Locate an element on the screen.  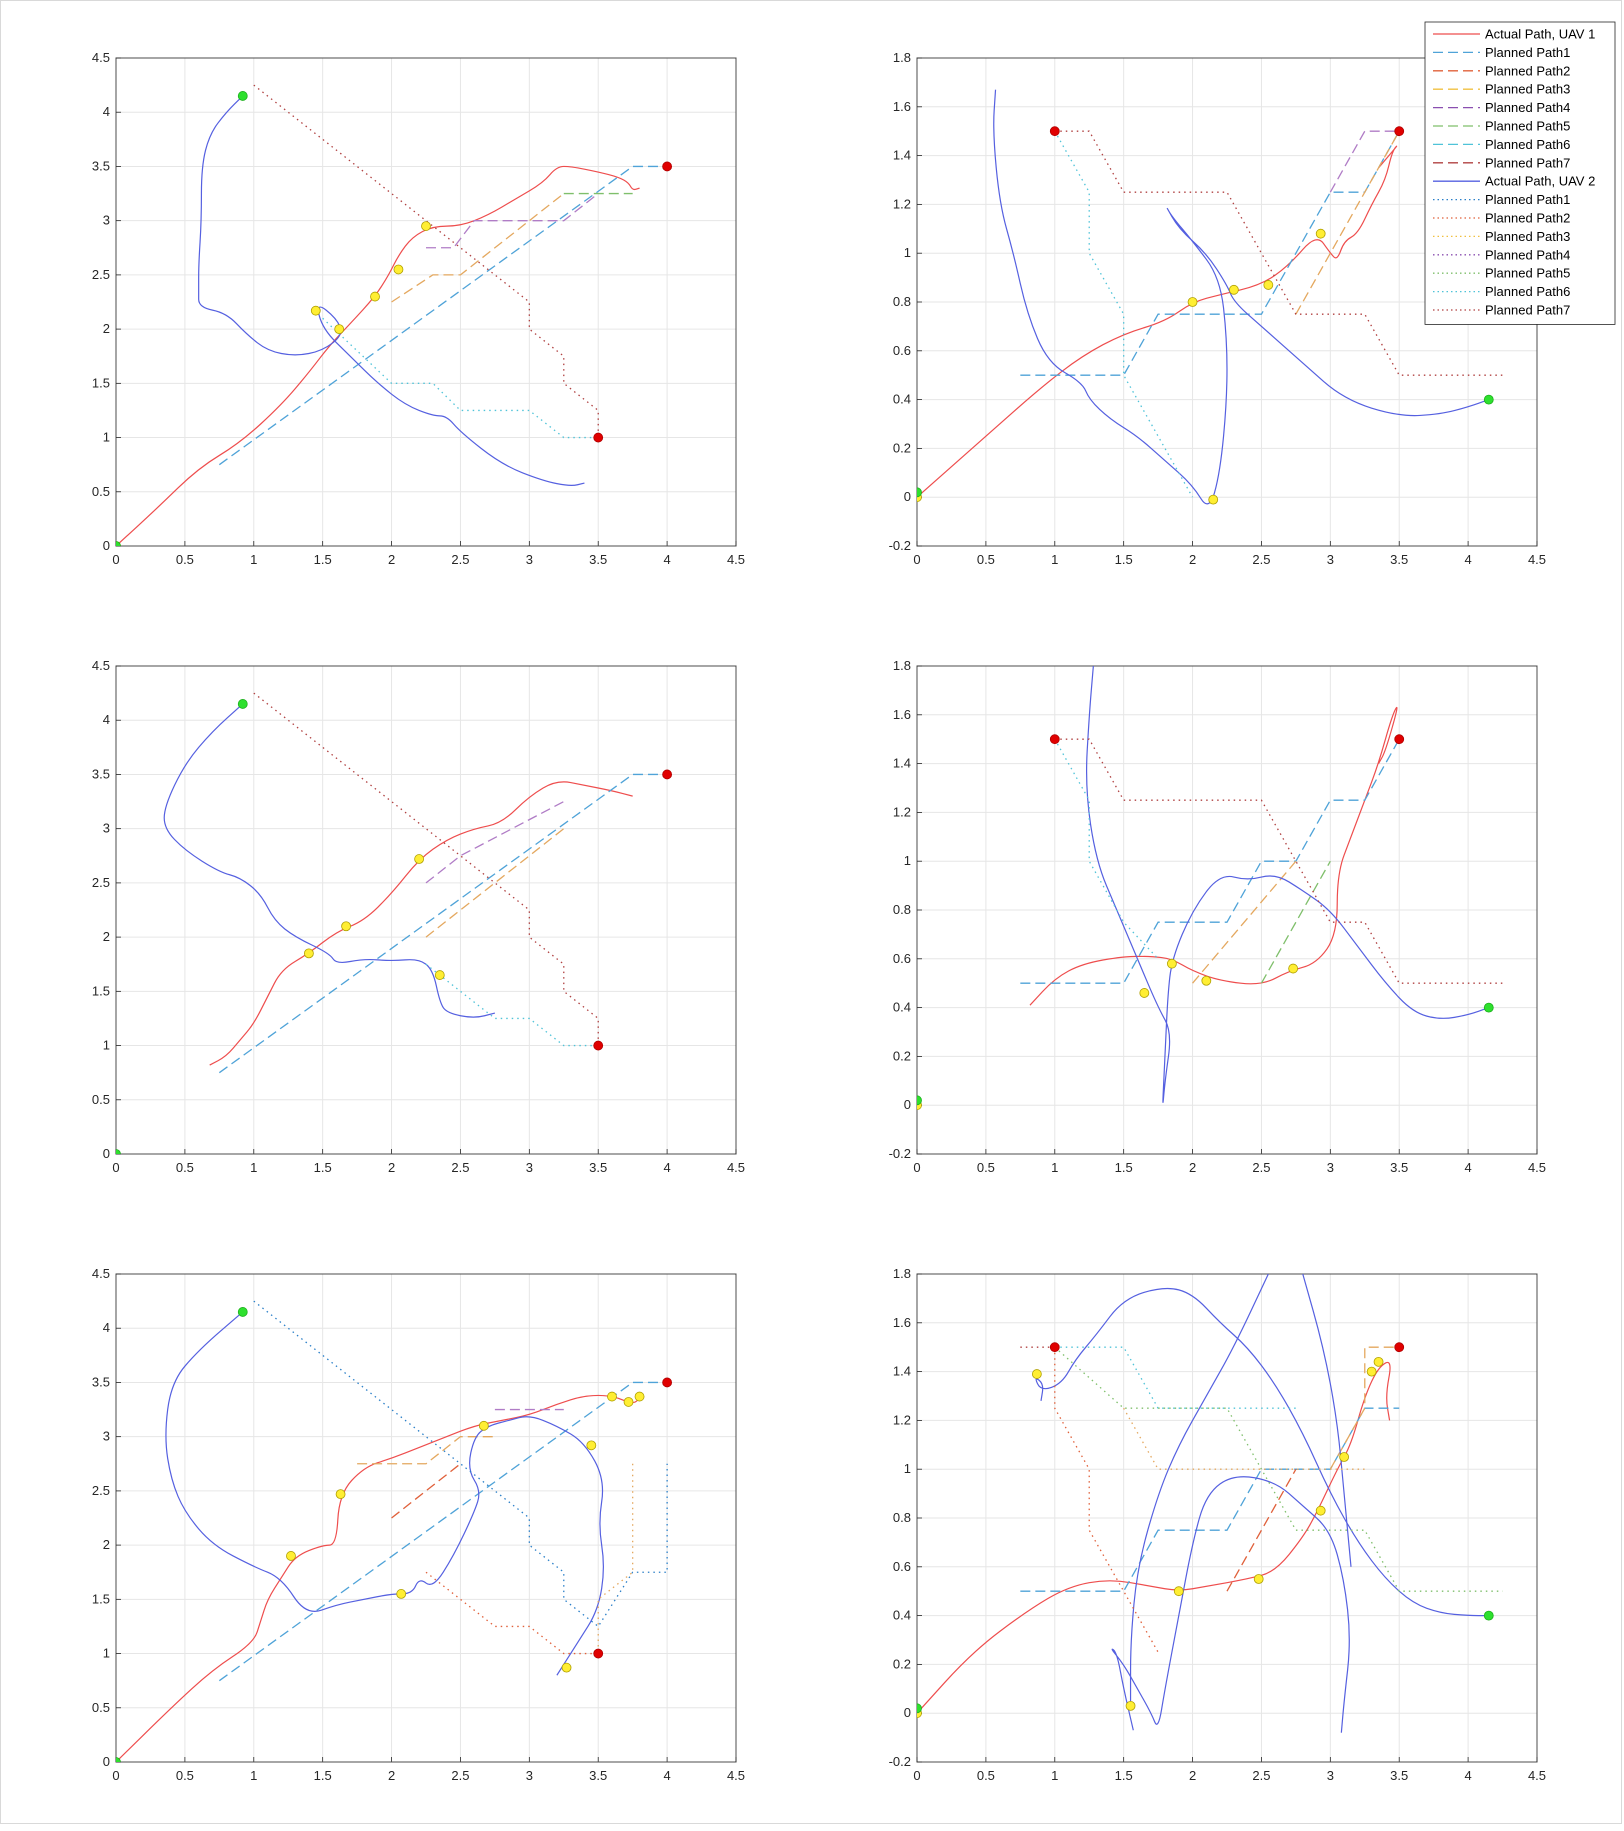
legend-entry-label: Planned Path3 is located at coordinates (1527, 236).